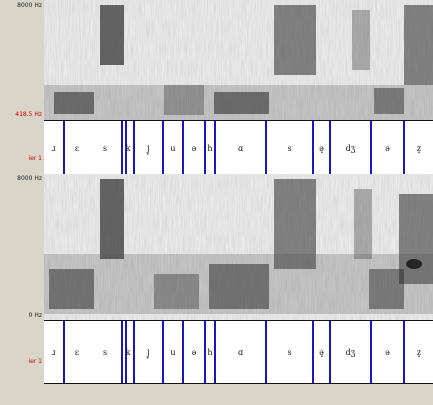 The height and width of the screenshot is (405, 433). I want to click on freq-bottom-label: 0 Hz, so click(35, 315).